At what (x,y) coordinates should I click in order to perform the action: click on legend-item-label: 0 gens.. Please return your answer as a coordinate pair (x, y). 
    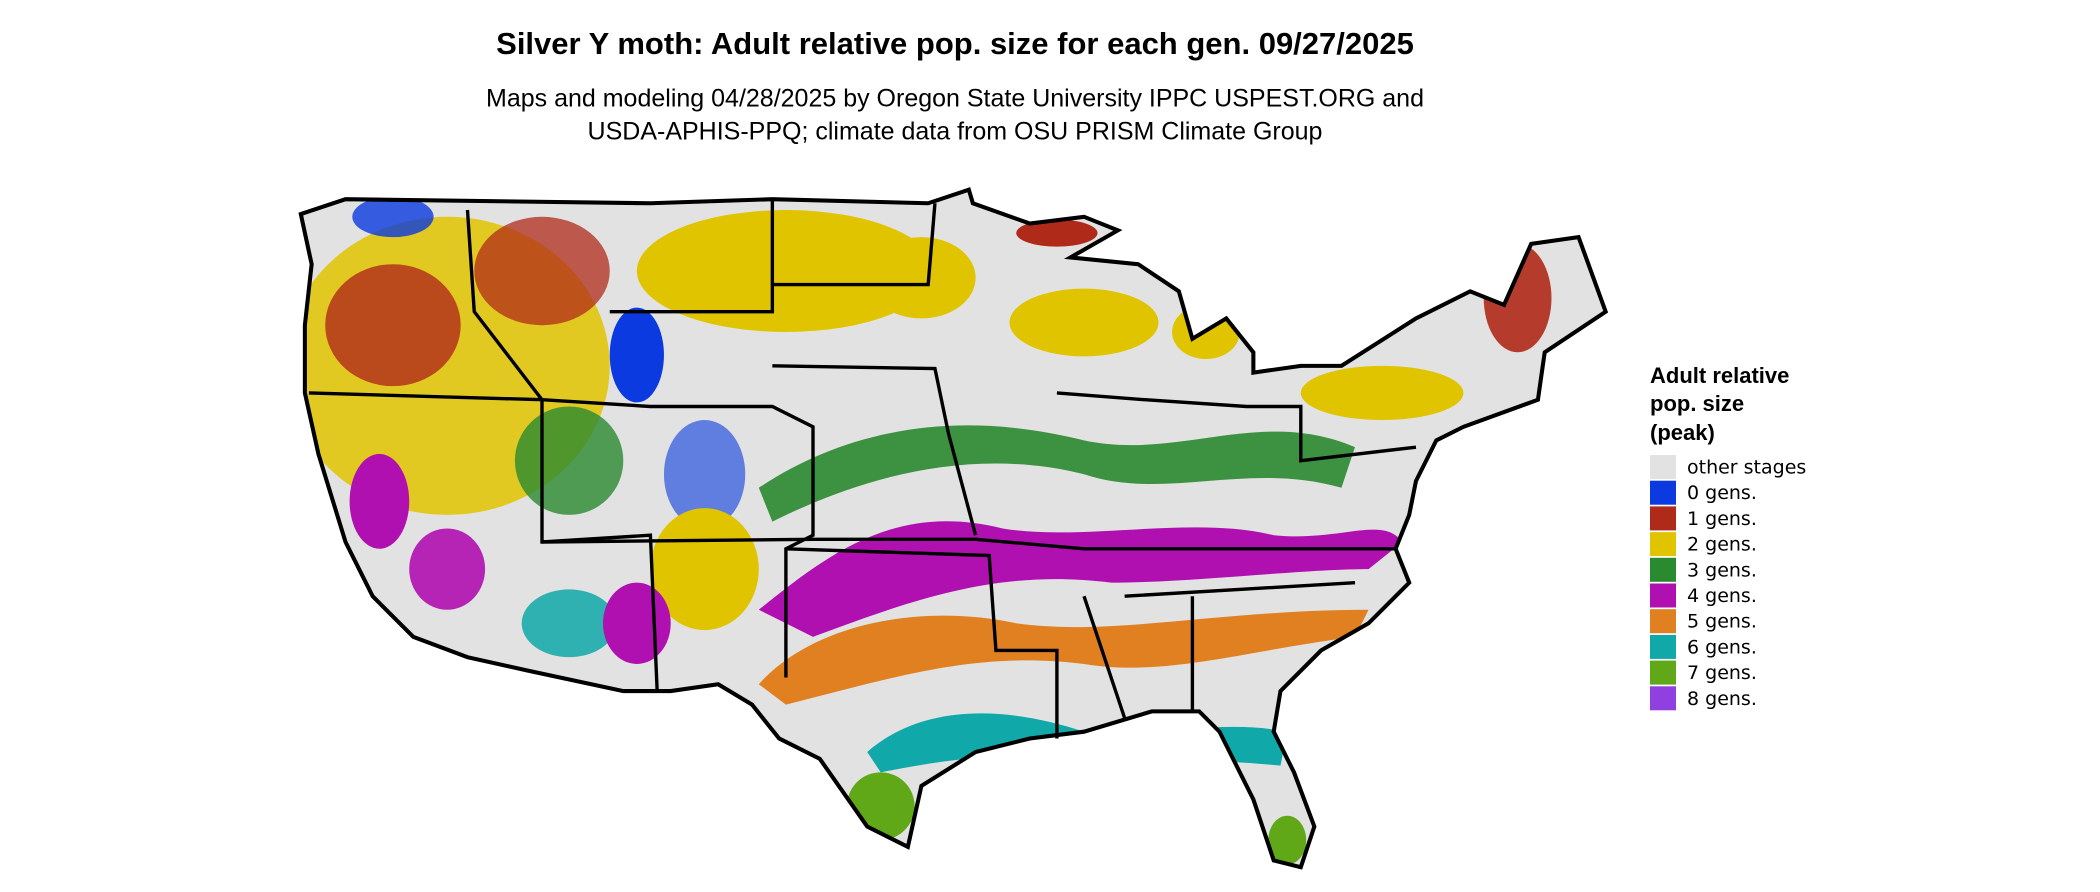
    Looking at the image, I should click on (1722, 493).